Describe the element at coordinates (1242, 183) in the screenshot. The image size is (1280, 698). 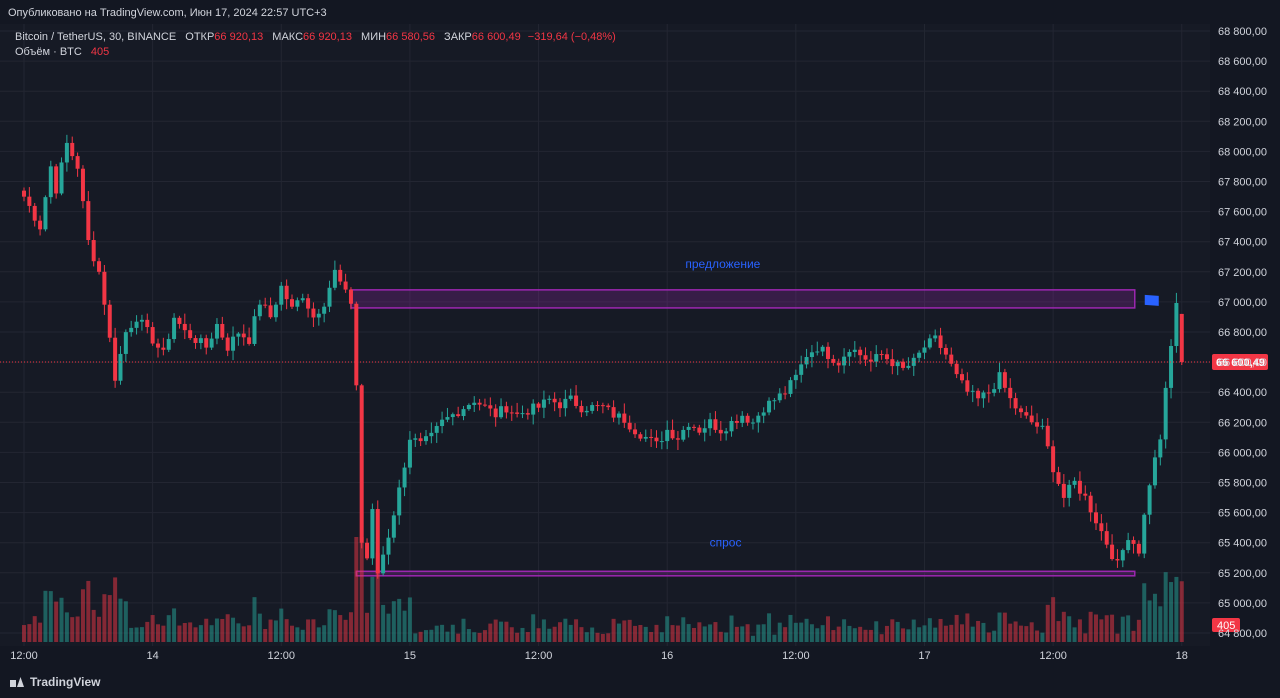
I see `price-tick-label: 67 800,00` at that location.